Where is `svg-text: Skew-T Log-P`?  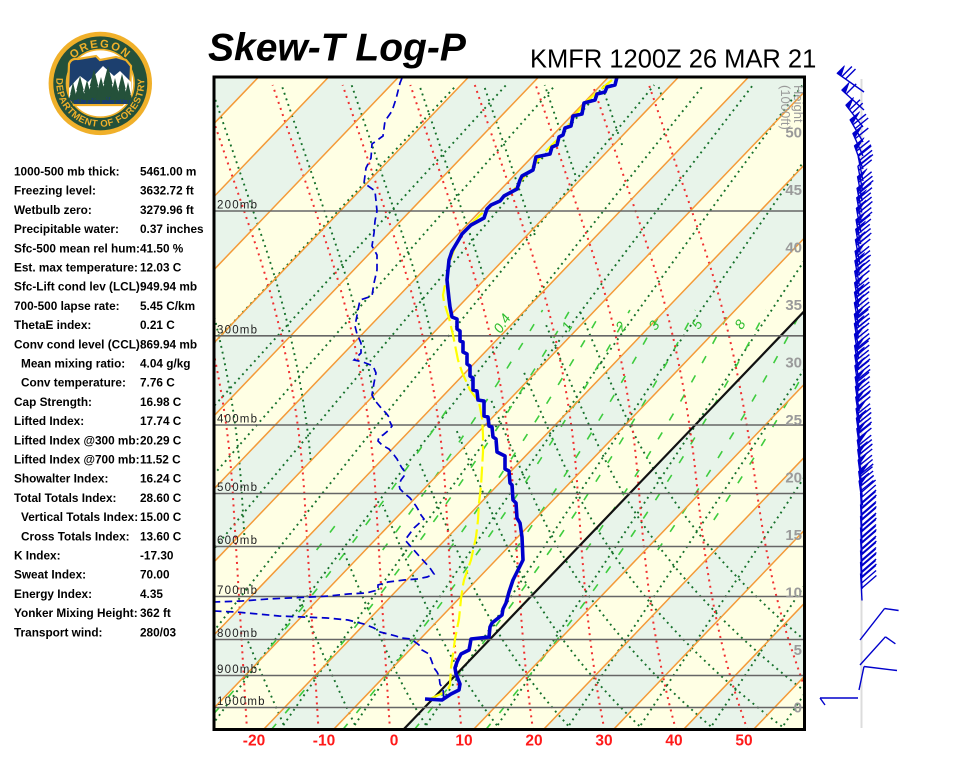
svg-text: Skew-T Log-P is located at coordinates (337, 48).